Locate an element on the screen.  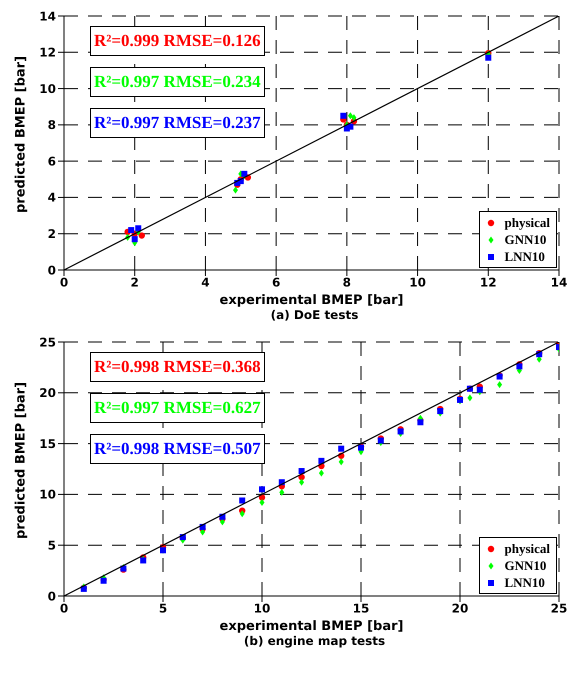
y-tick-label: 4 is located at coordinates (52, 197).